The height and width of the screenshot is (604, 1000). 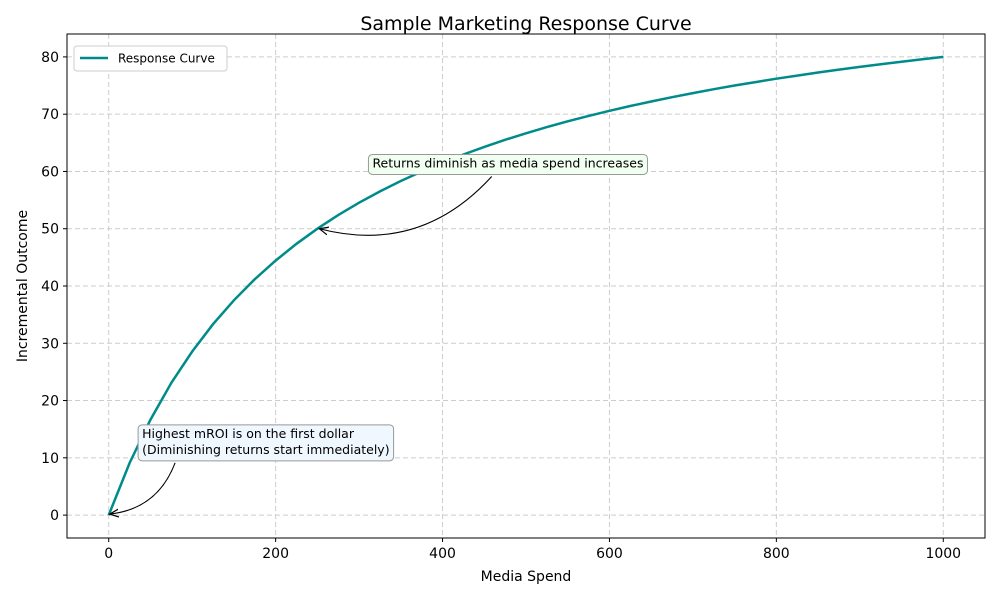 What do you see at coordinates (525, 24) in the screenshot?
I see `chart-title: Sample Marketing Response Curve` at bounding box center [525, 24].